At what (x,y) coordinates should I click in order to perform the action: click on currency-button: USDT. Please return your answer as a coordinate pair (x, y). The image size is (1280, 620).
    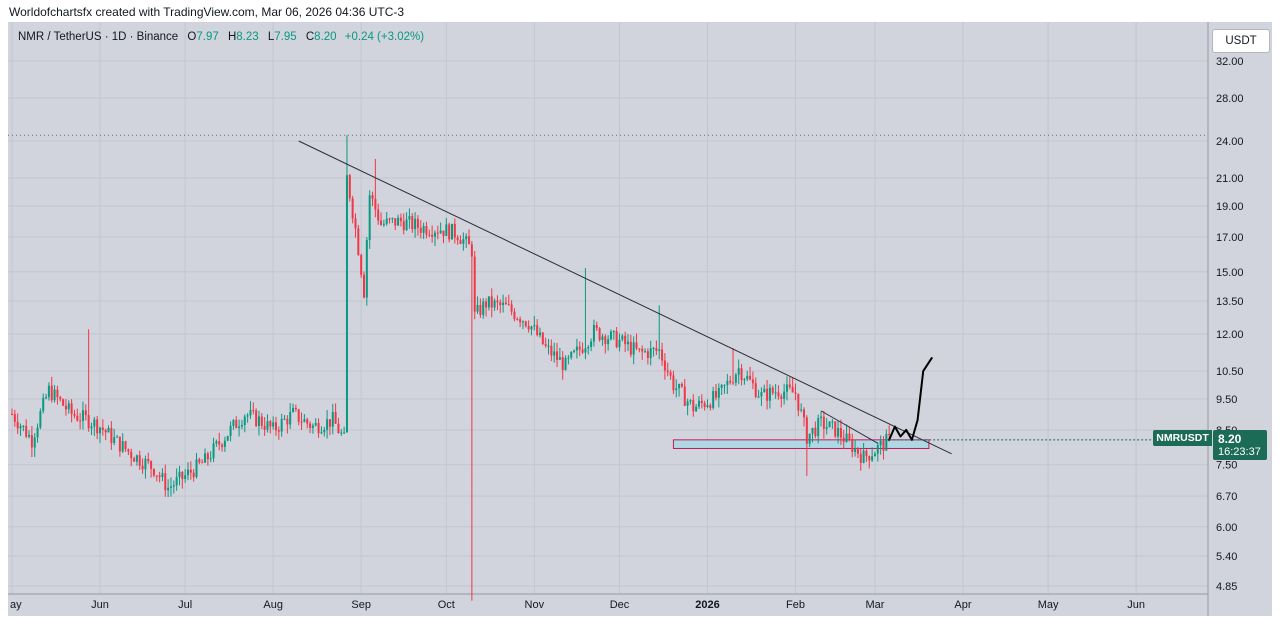
    Looking at the image, I should click on (1241, 41).